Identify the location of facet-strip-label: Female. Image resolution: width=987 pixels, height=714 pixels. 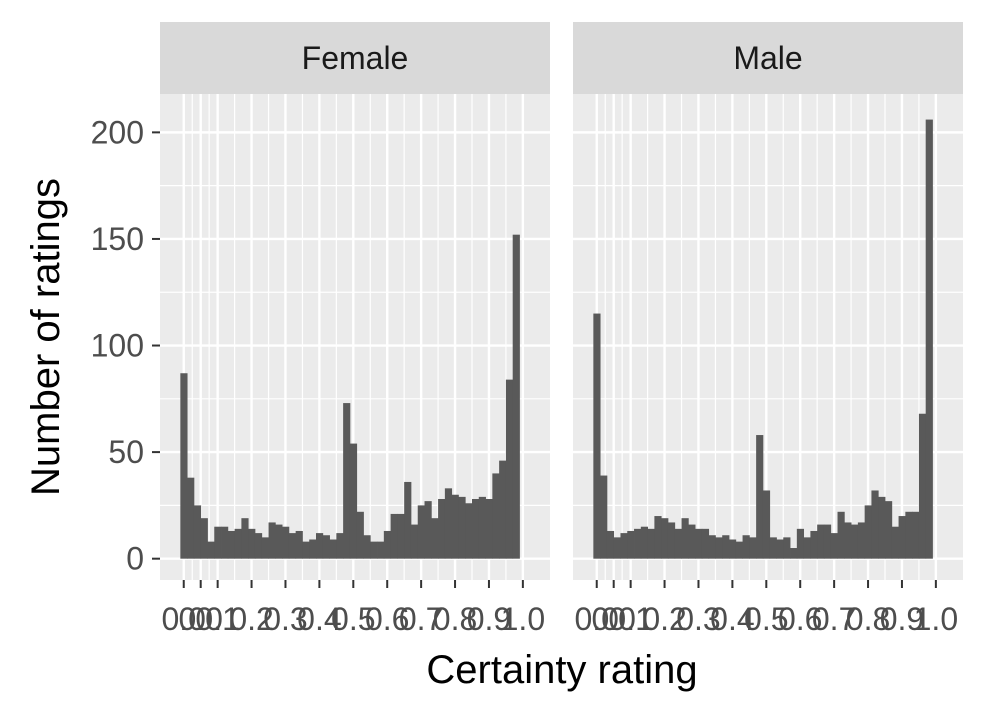
(355, 58).